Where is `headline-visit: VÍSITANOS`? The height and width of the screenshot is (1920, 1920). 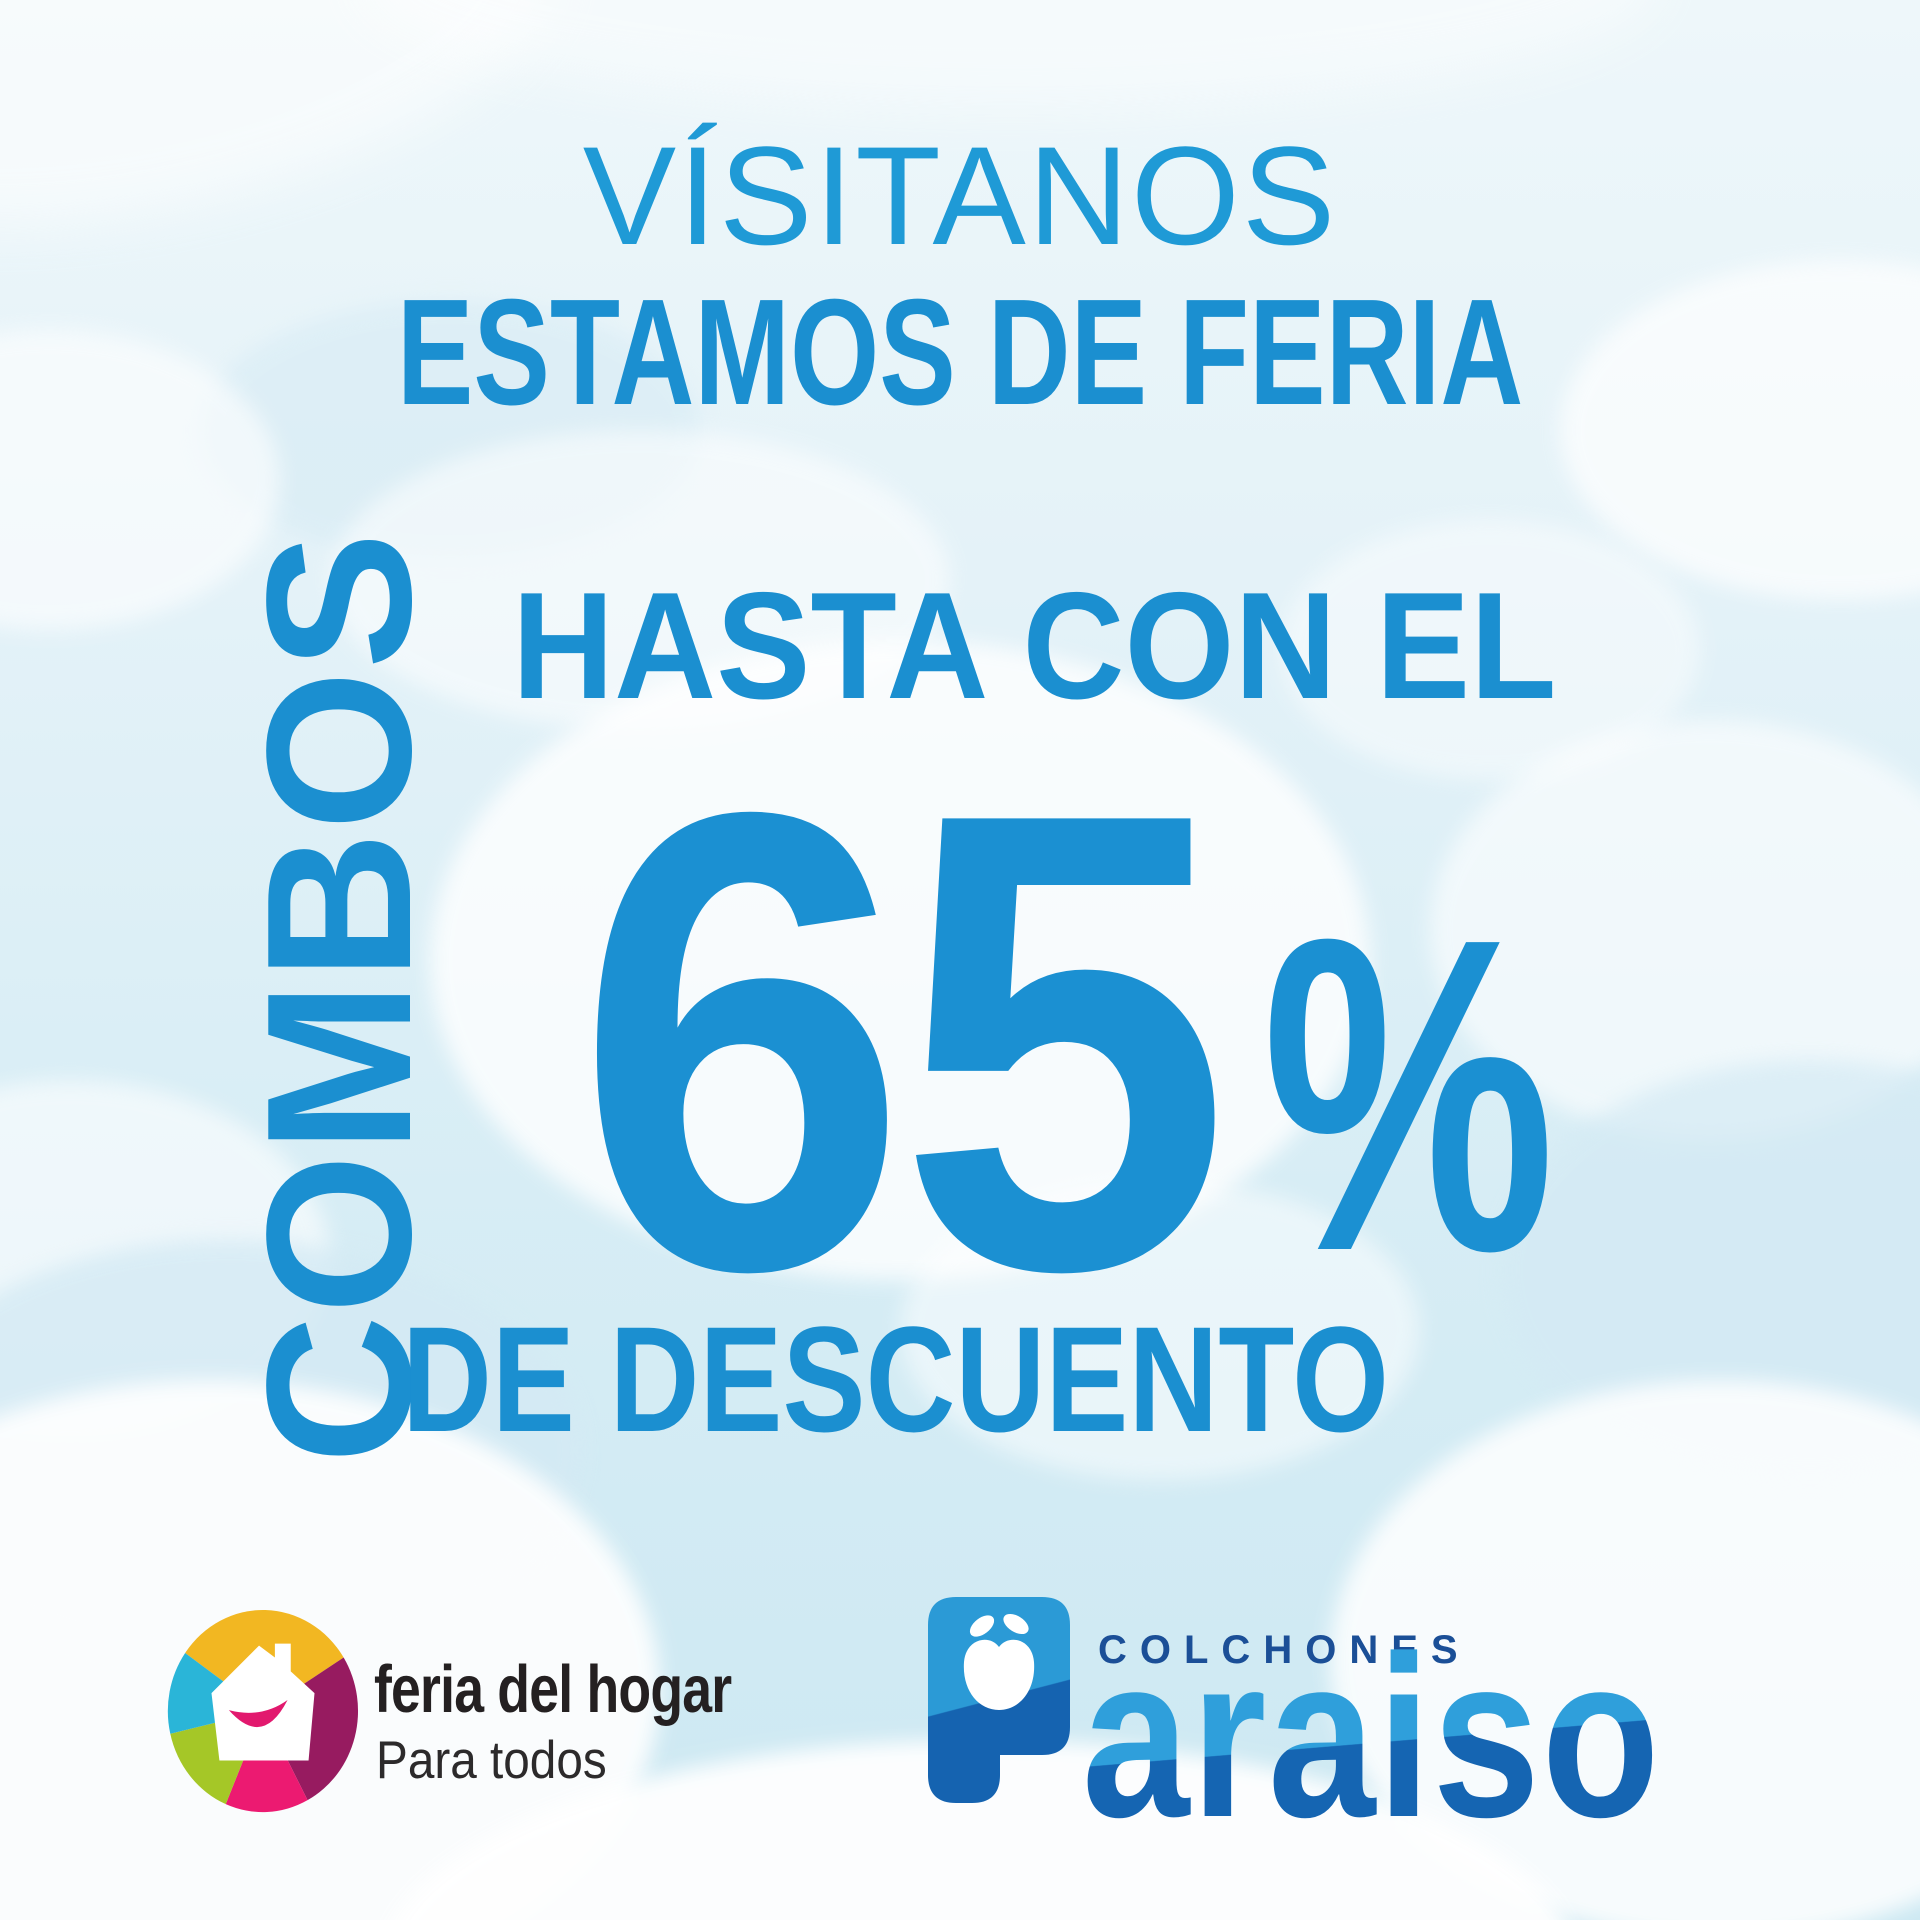
headline-visit: VÍSITANOS is located at coordinates (960, 195).